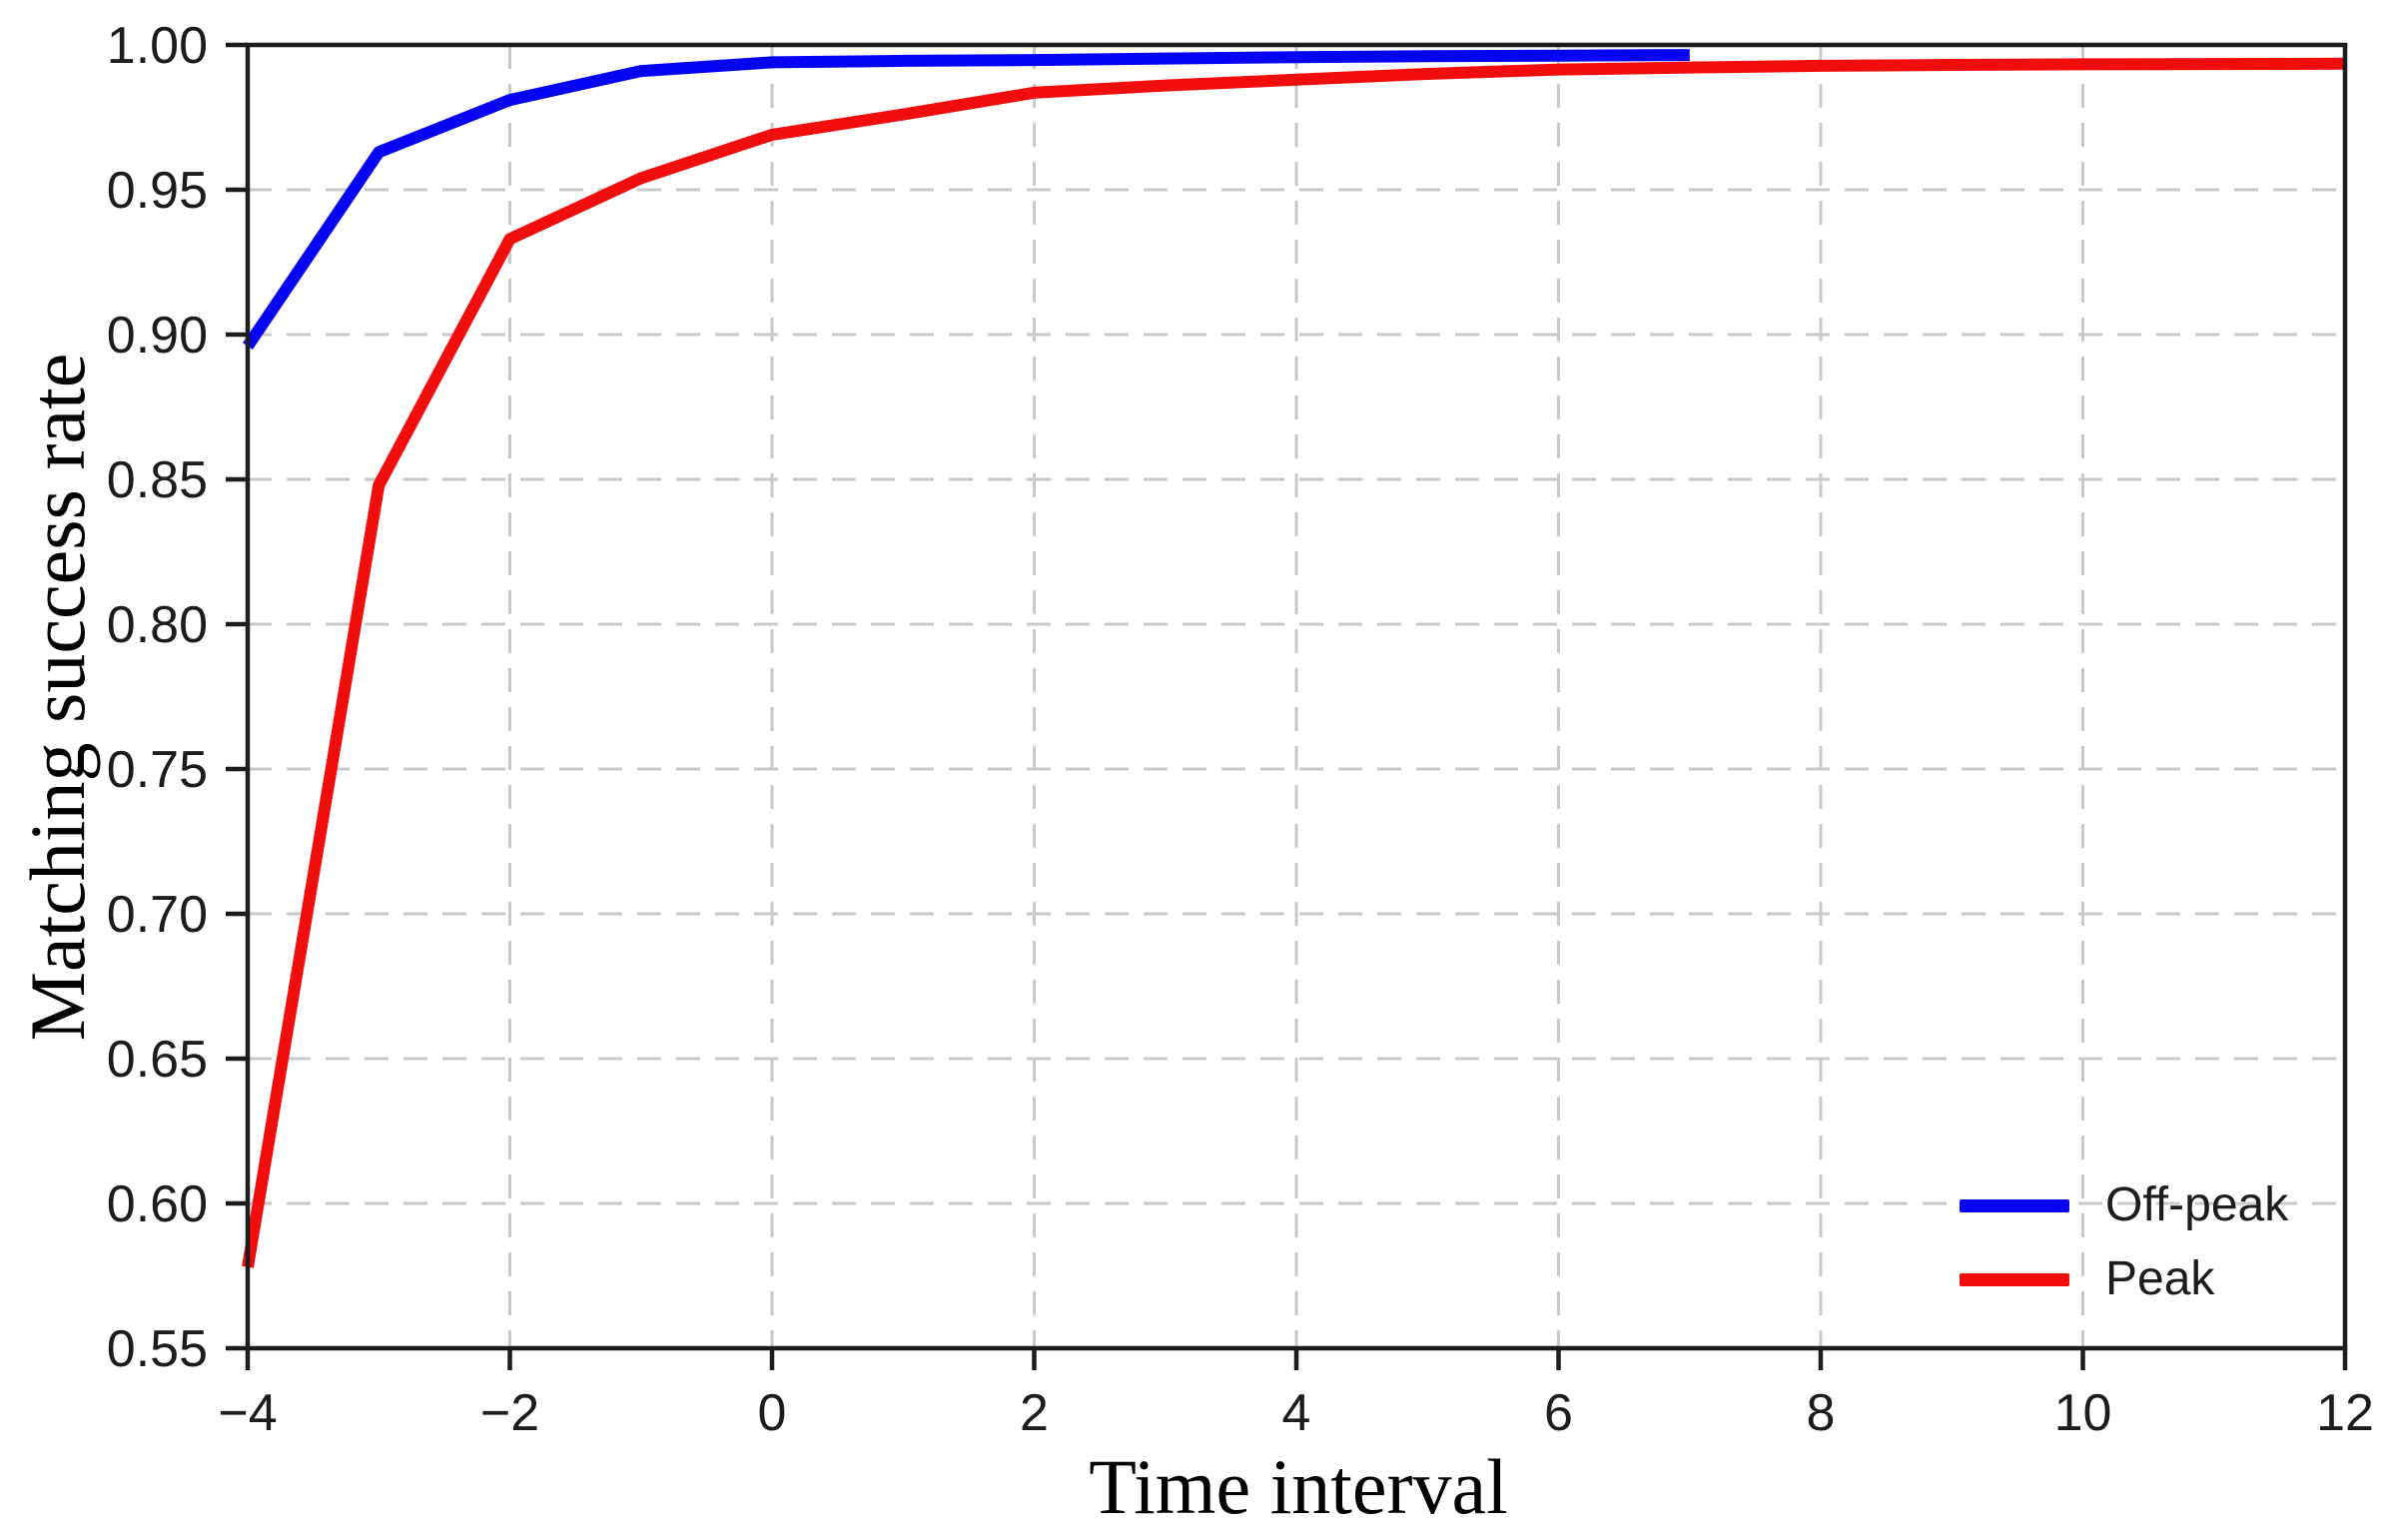 This screenshot has height=1540, width=2390. What do you see at coordinates (1822, 1413) in the screenshot?
I see `x-tick-label: 8` at bounding box center [1822, 1413].